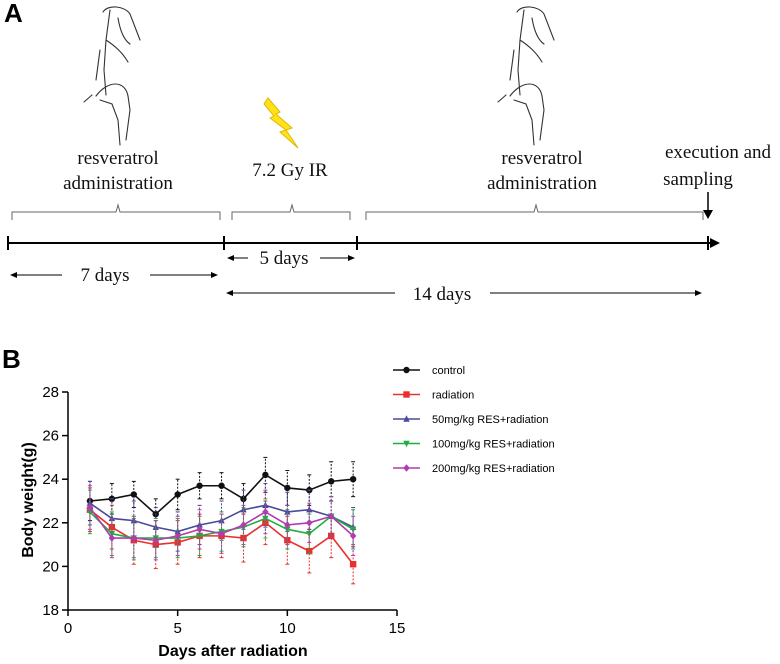 The image size is (780, 664). I want to click on legend-label: 100mg/kg RES+radiation, so click(493, 445).